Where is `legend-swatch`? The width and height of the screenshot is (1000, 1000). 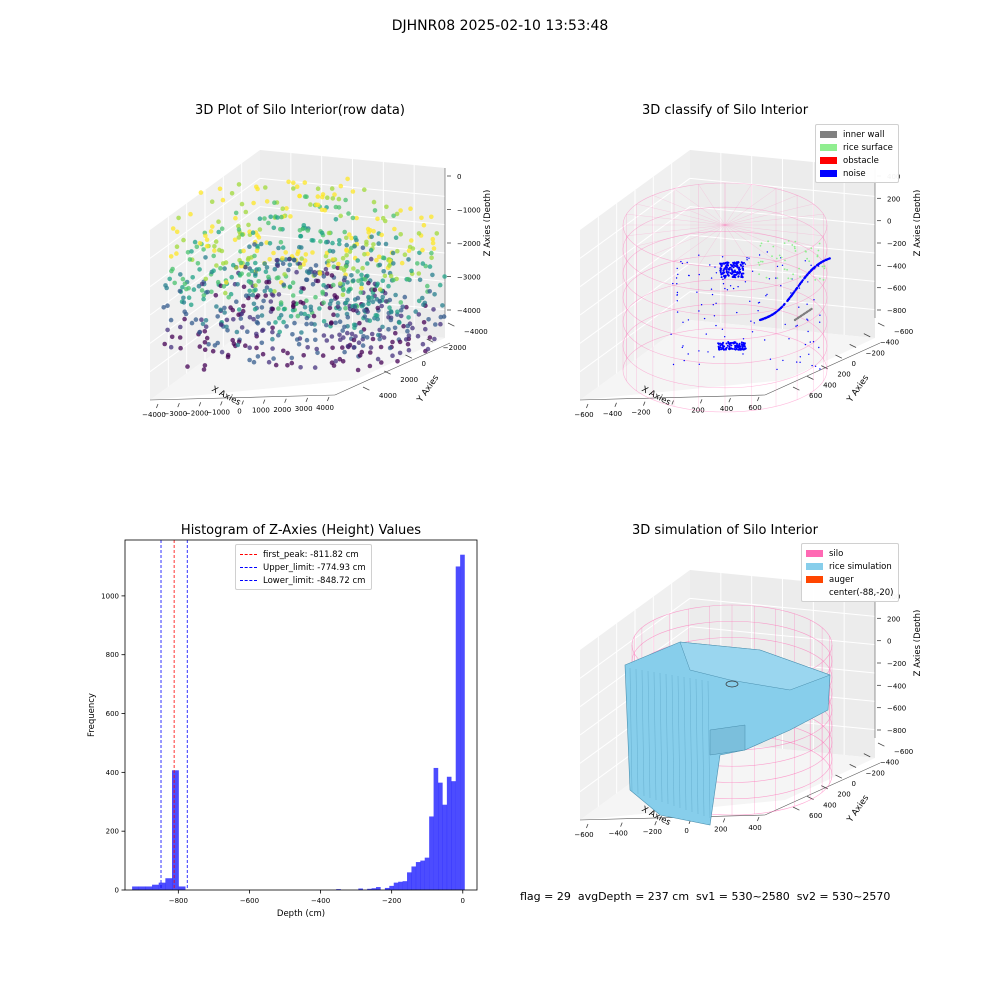
legend-swatch is located at coordinates (814, 553).